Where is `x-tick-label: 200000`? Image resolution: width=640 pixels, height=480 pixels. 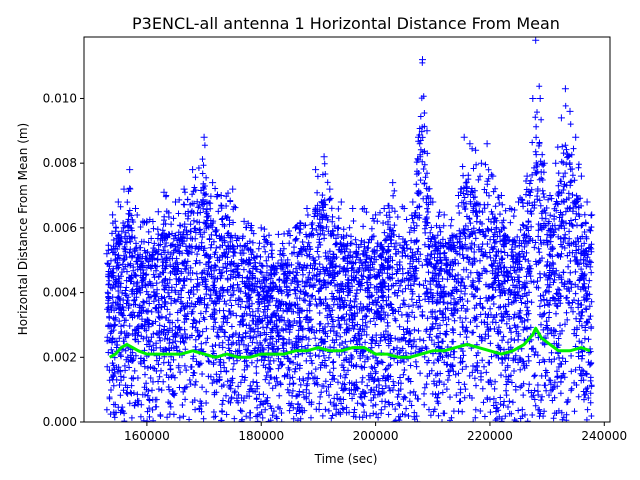
x-tick-label: 200000 is located at coordinates (376, 436).